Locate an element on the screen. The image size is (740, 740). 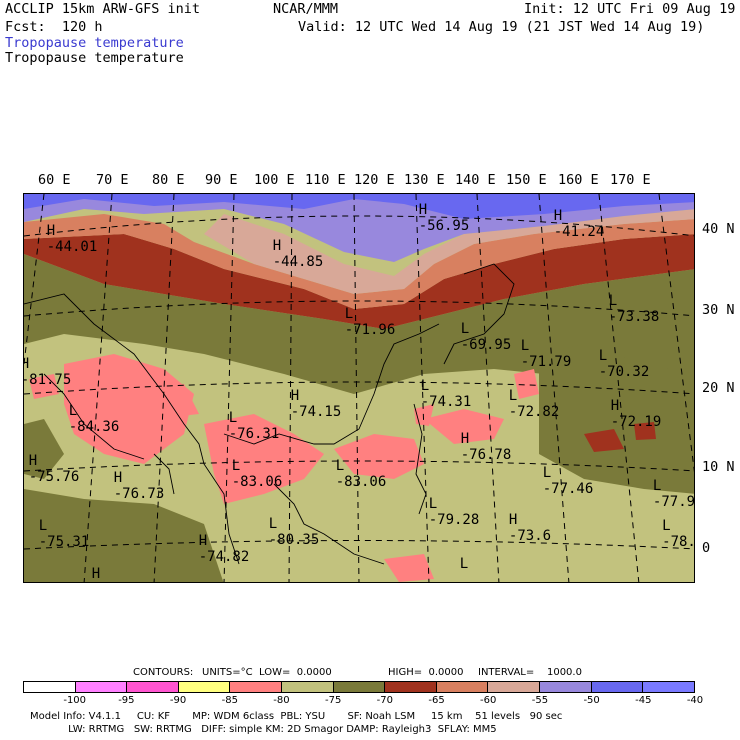
lon-label: 140 E is located at coordinates (475, 180).